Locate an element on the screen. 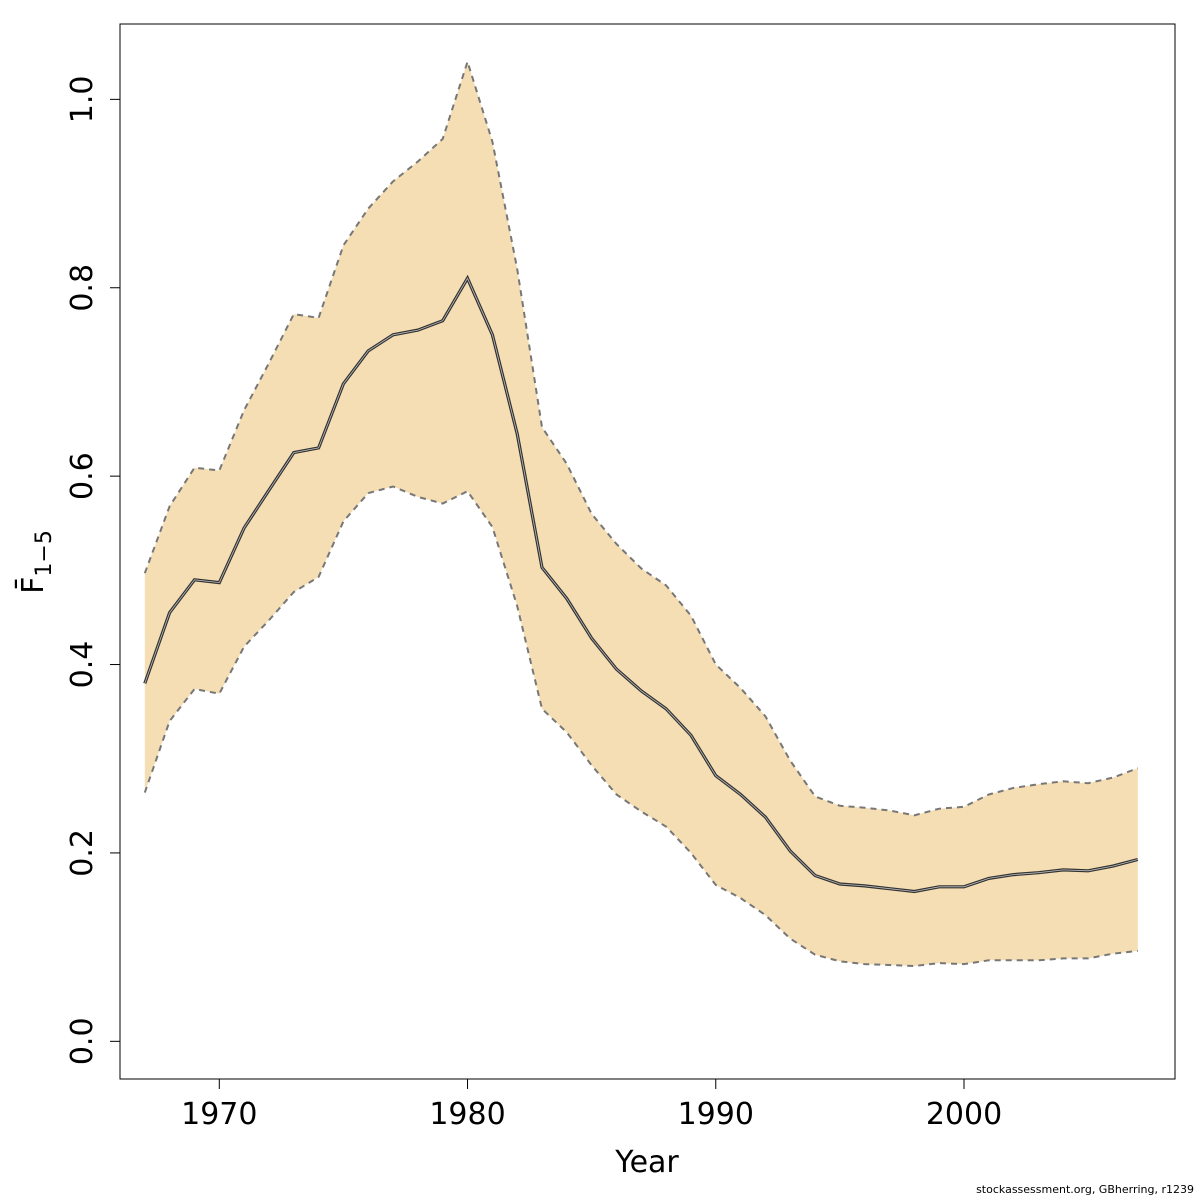  credit-text: stockassessment.org, GBherring, r1239 is located at coordinates (1085, 1189).